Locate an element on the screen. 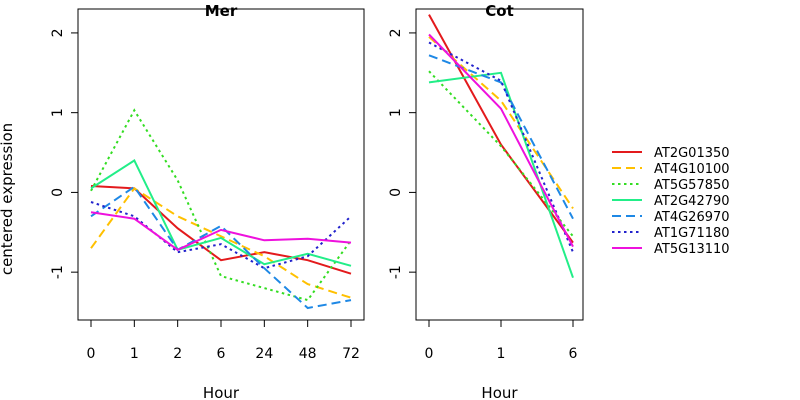  legend-item: AT5G13110 is located at coordinates (671, 249).